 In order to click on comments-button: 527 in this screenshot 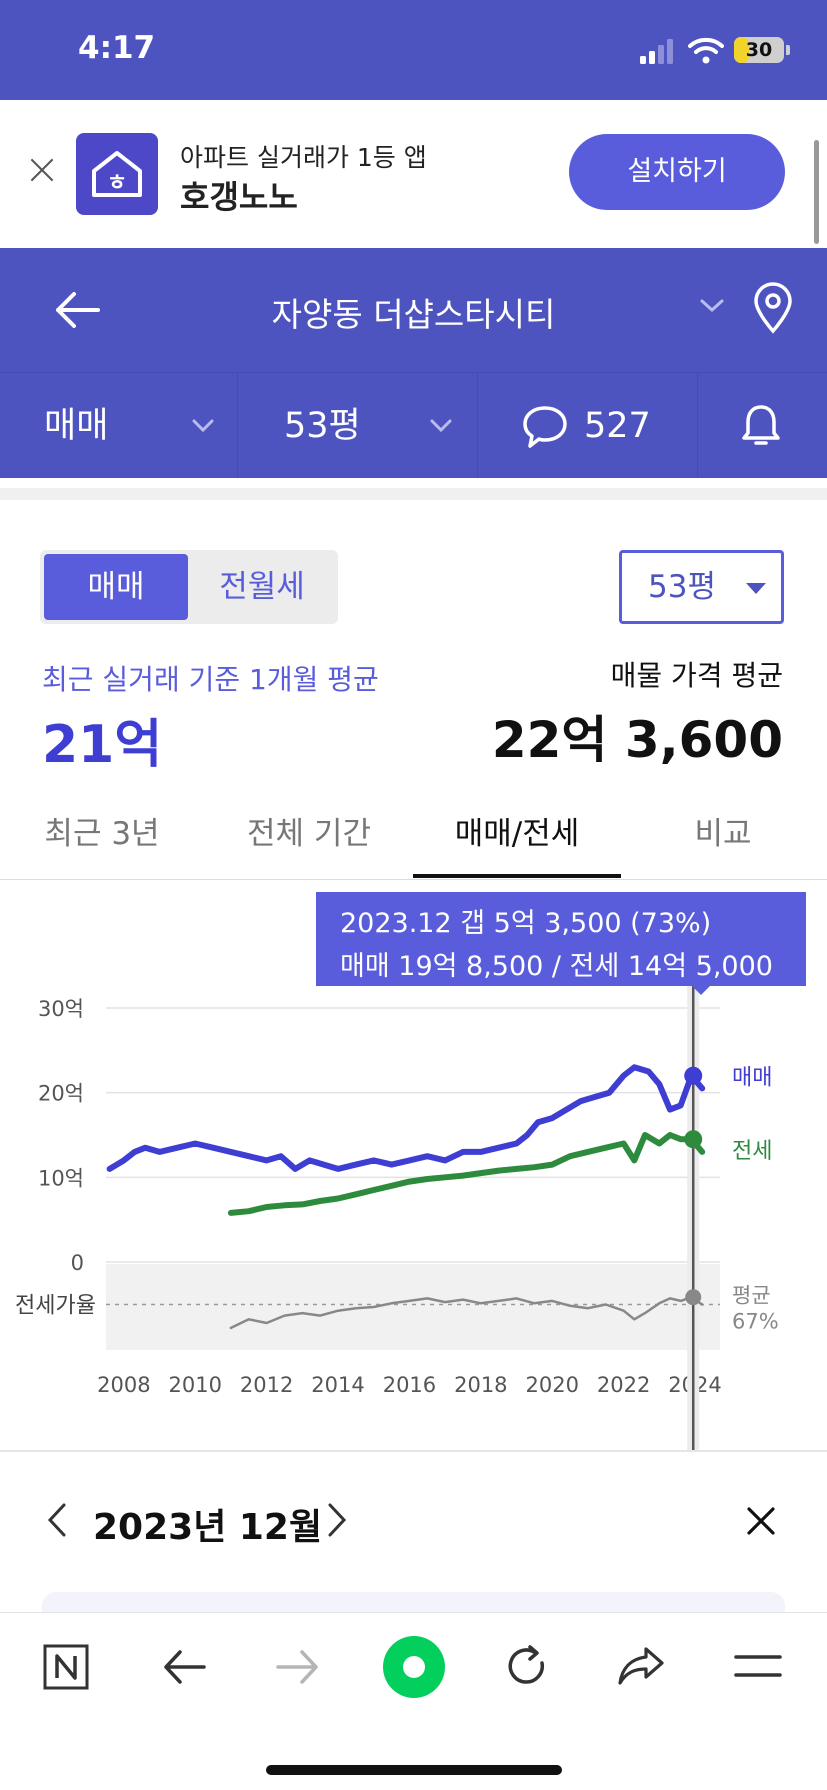, I will do `click(588, 426)`.